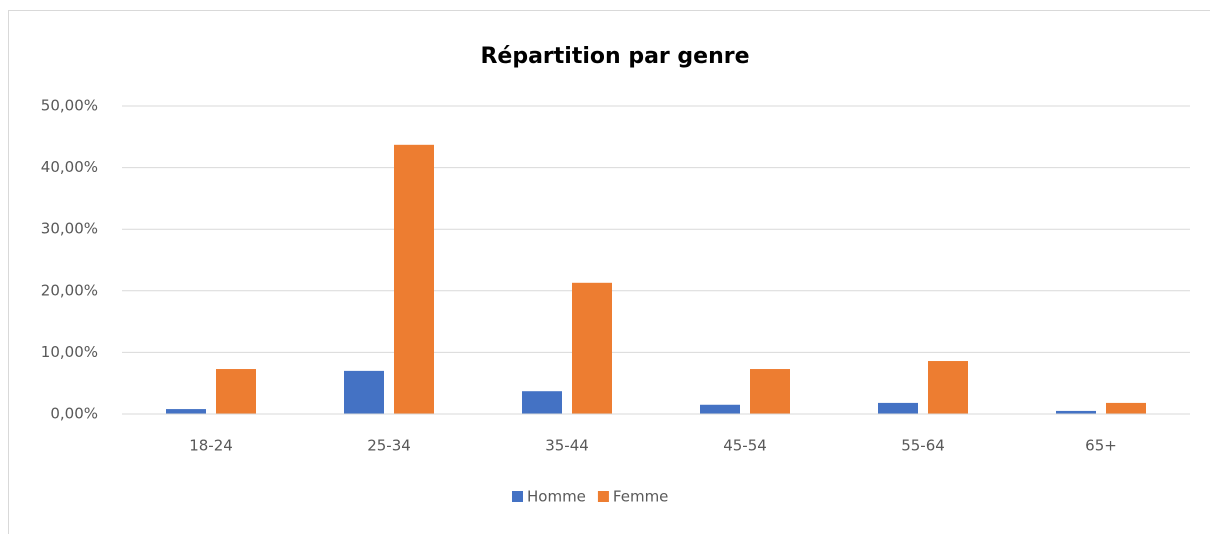 The image size is (1210, 534). I want to click on x-tick-label: 35-44, so click(567, 446).